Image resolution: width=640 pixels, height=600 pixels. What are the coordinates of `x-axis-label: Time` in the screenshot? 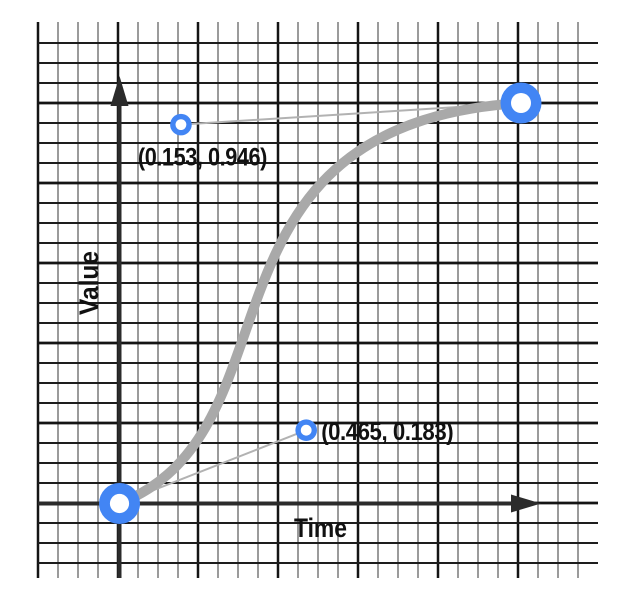 It's located at (320, 528).